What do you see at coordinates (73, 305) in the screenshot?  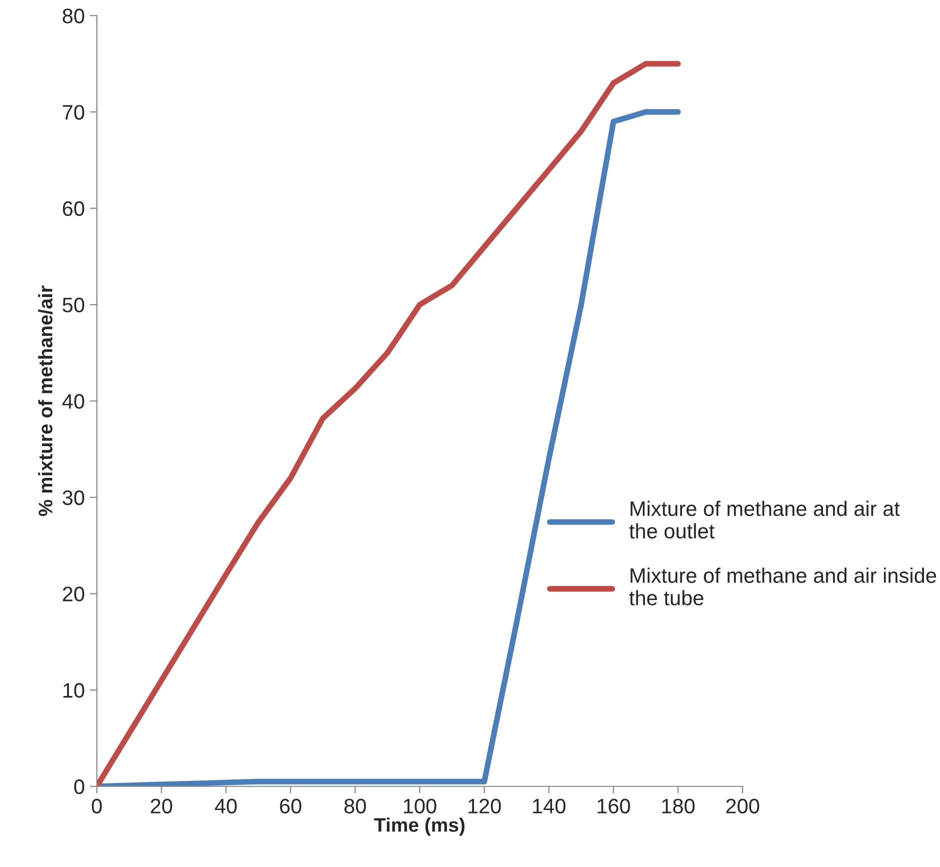 I see `y-tick-label: 50` at bounding box center [73, 305].